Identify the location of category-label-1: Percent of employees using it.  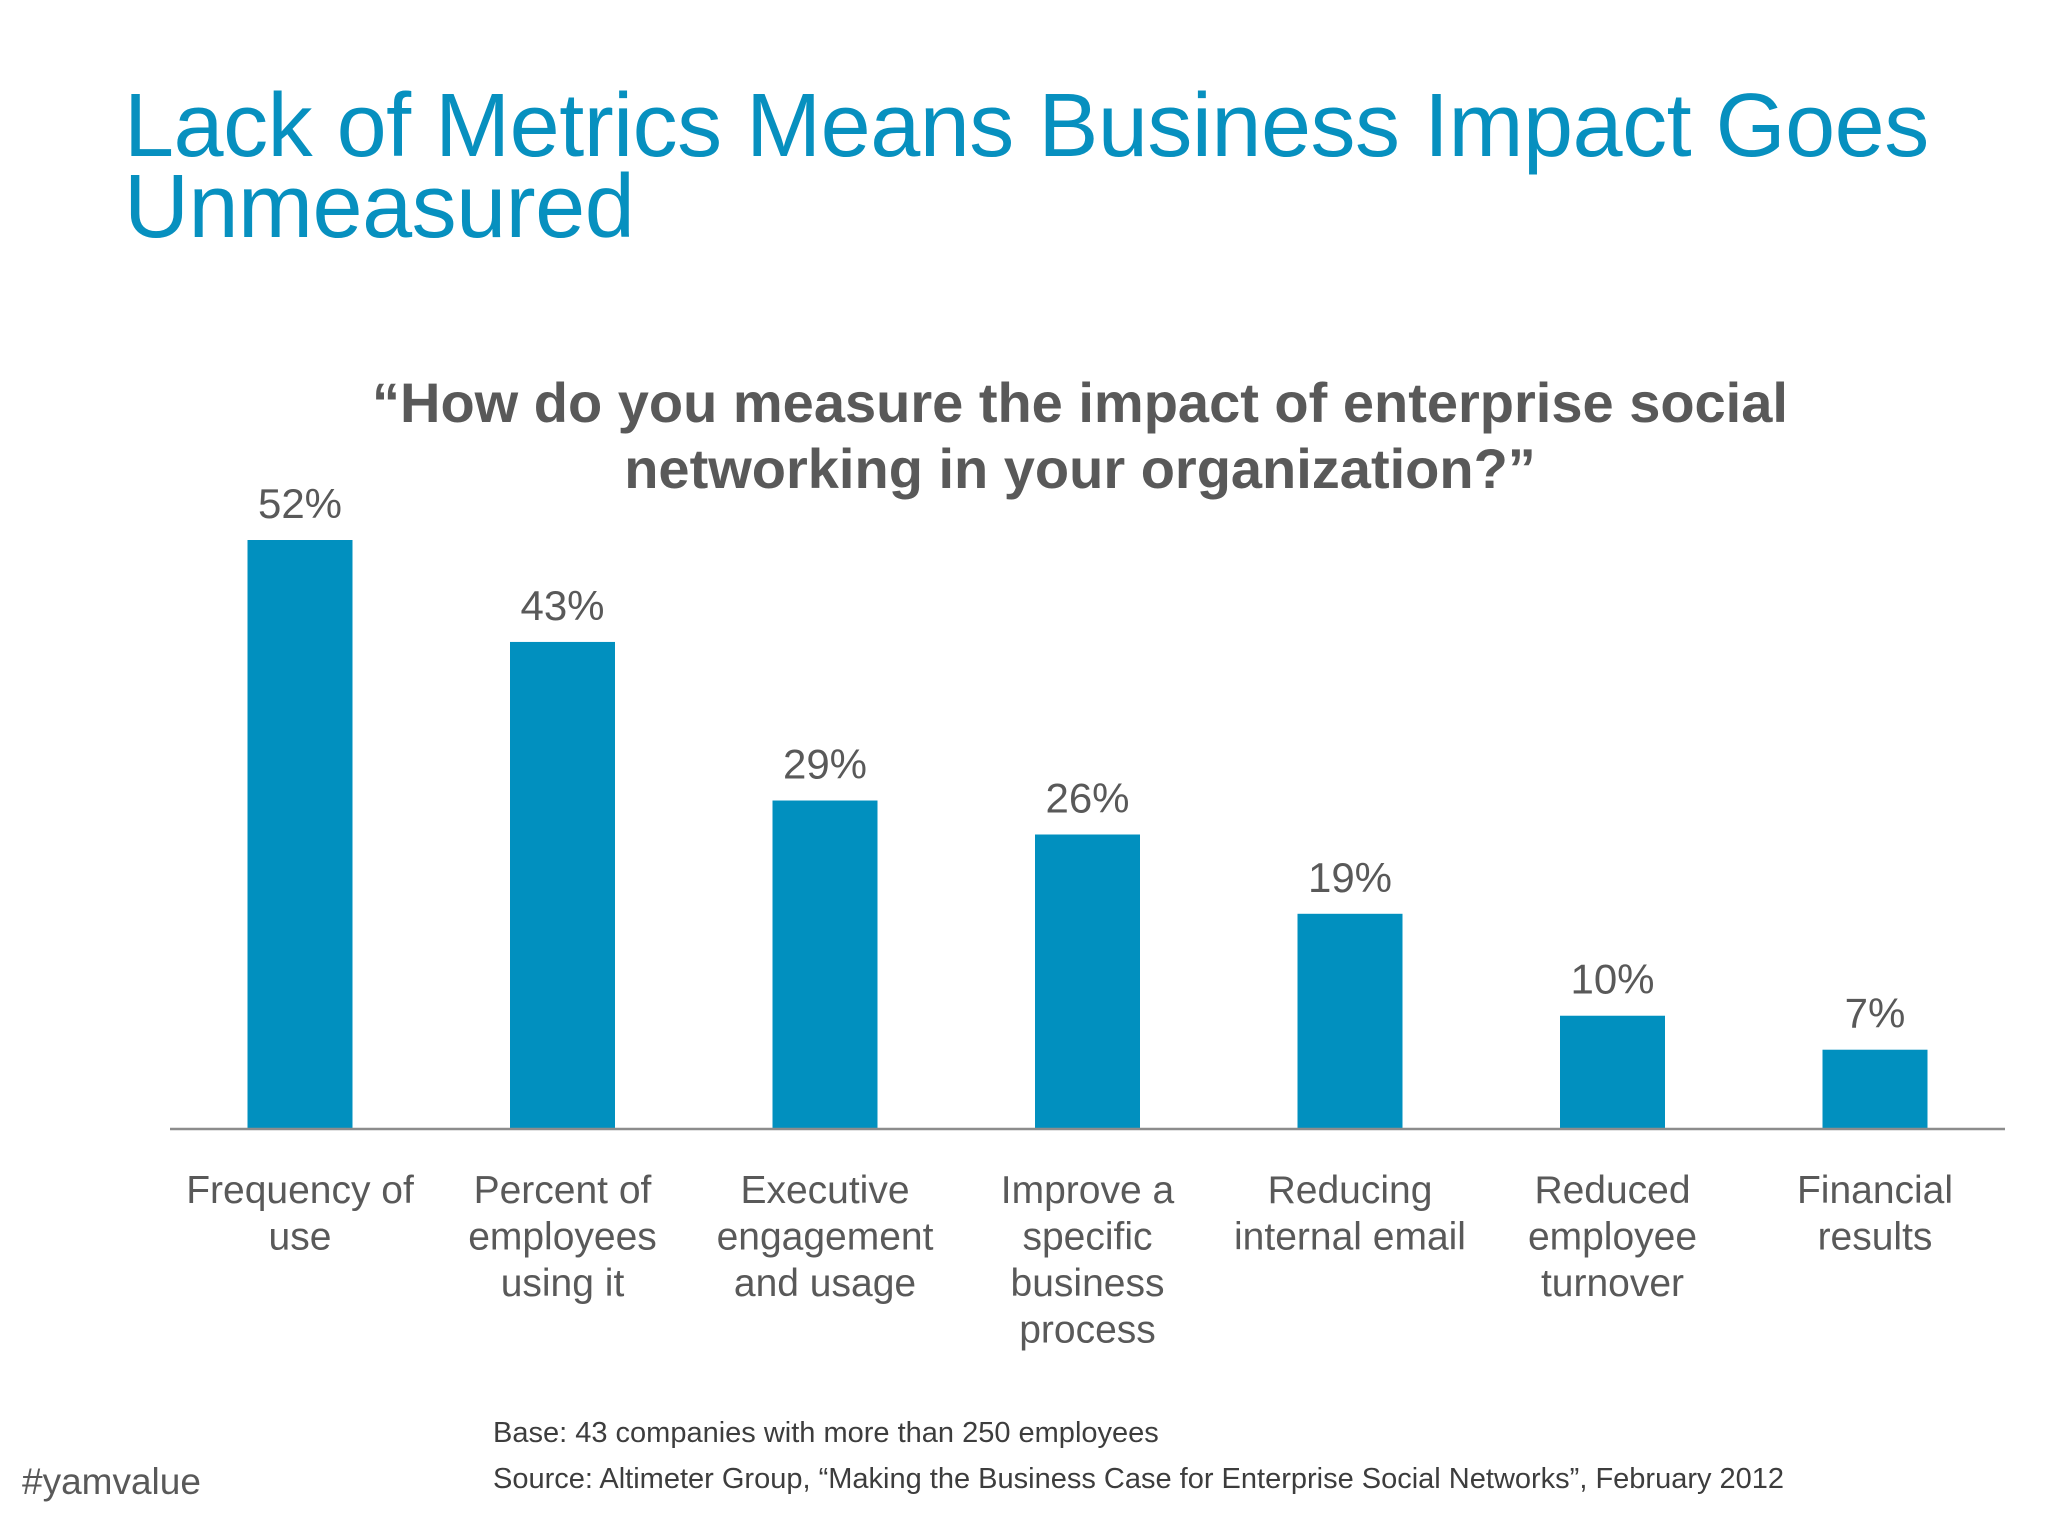
(562, 1237).